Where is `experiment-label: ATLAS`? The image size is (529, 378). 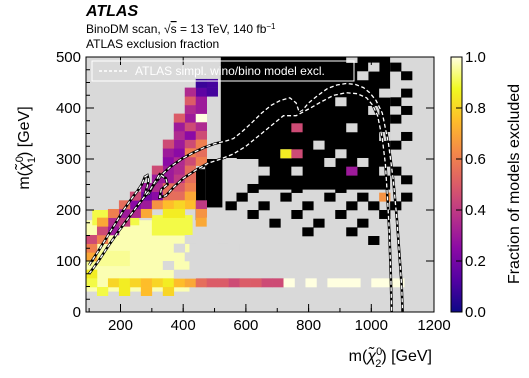
experiment-label: ATLAS is located at coordinates (111, 11).